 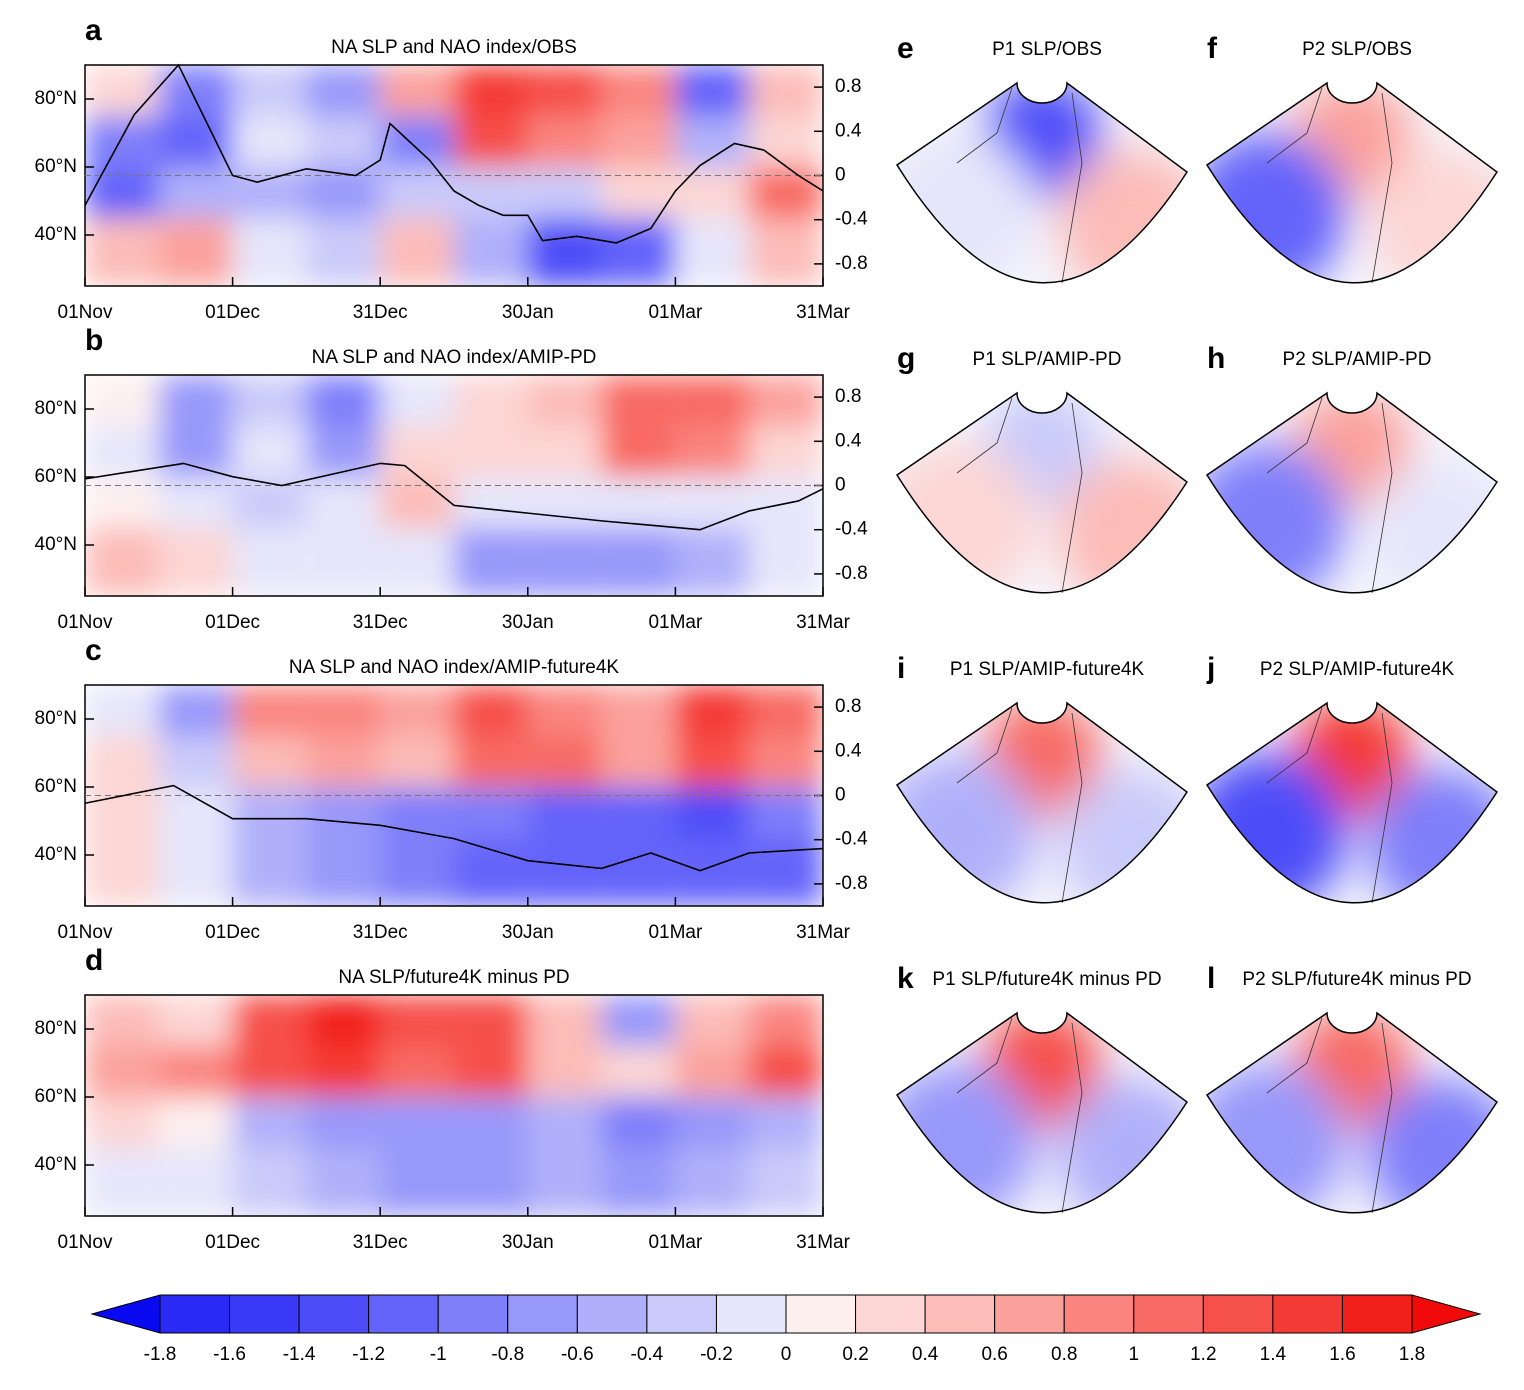 What do you see at coordinates (901, 668) in the screenshot?
I see `panel-letter: i` at bounding box center [901, 668].